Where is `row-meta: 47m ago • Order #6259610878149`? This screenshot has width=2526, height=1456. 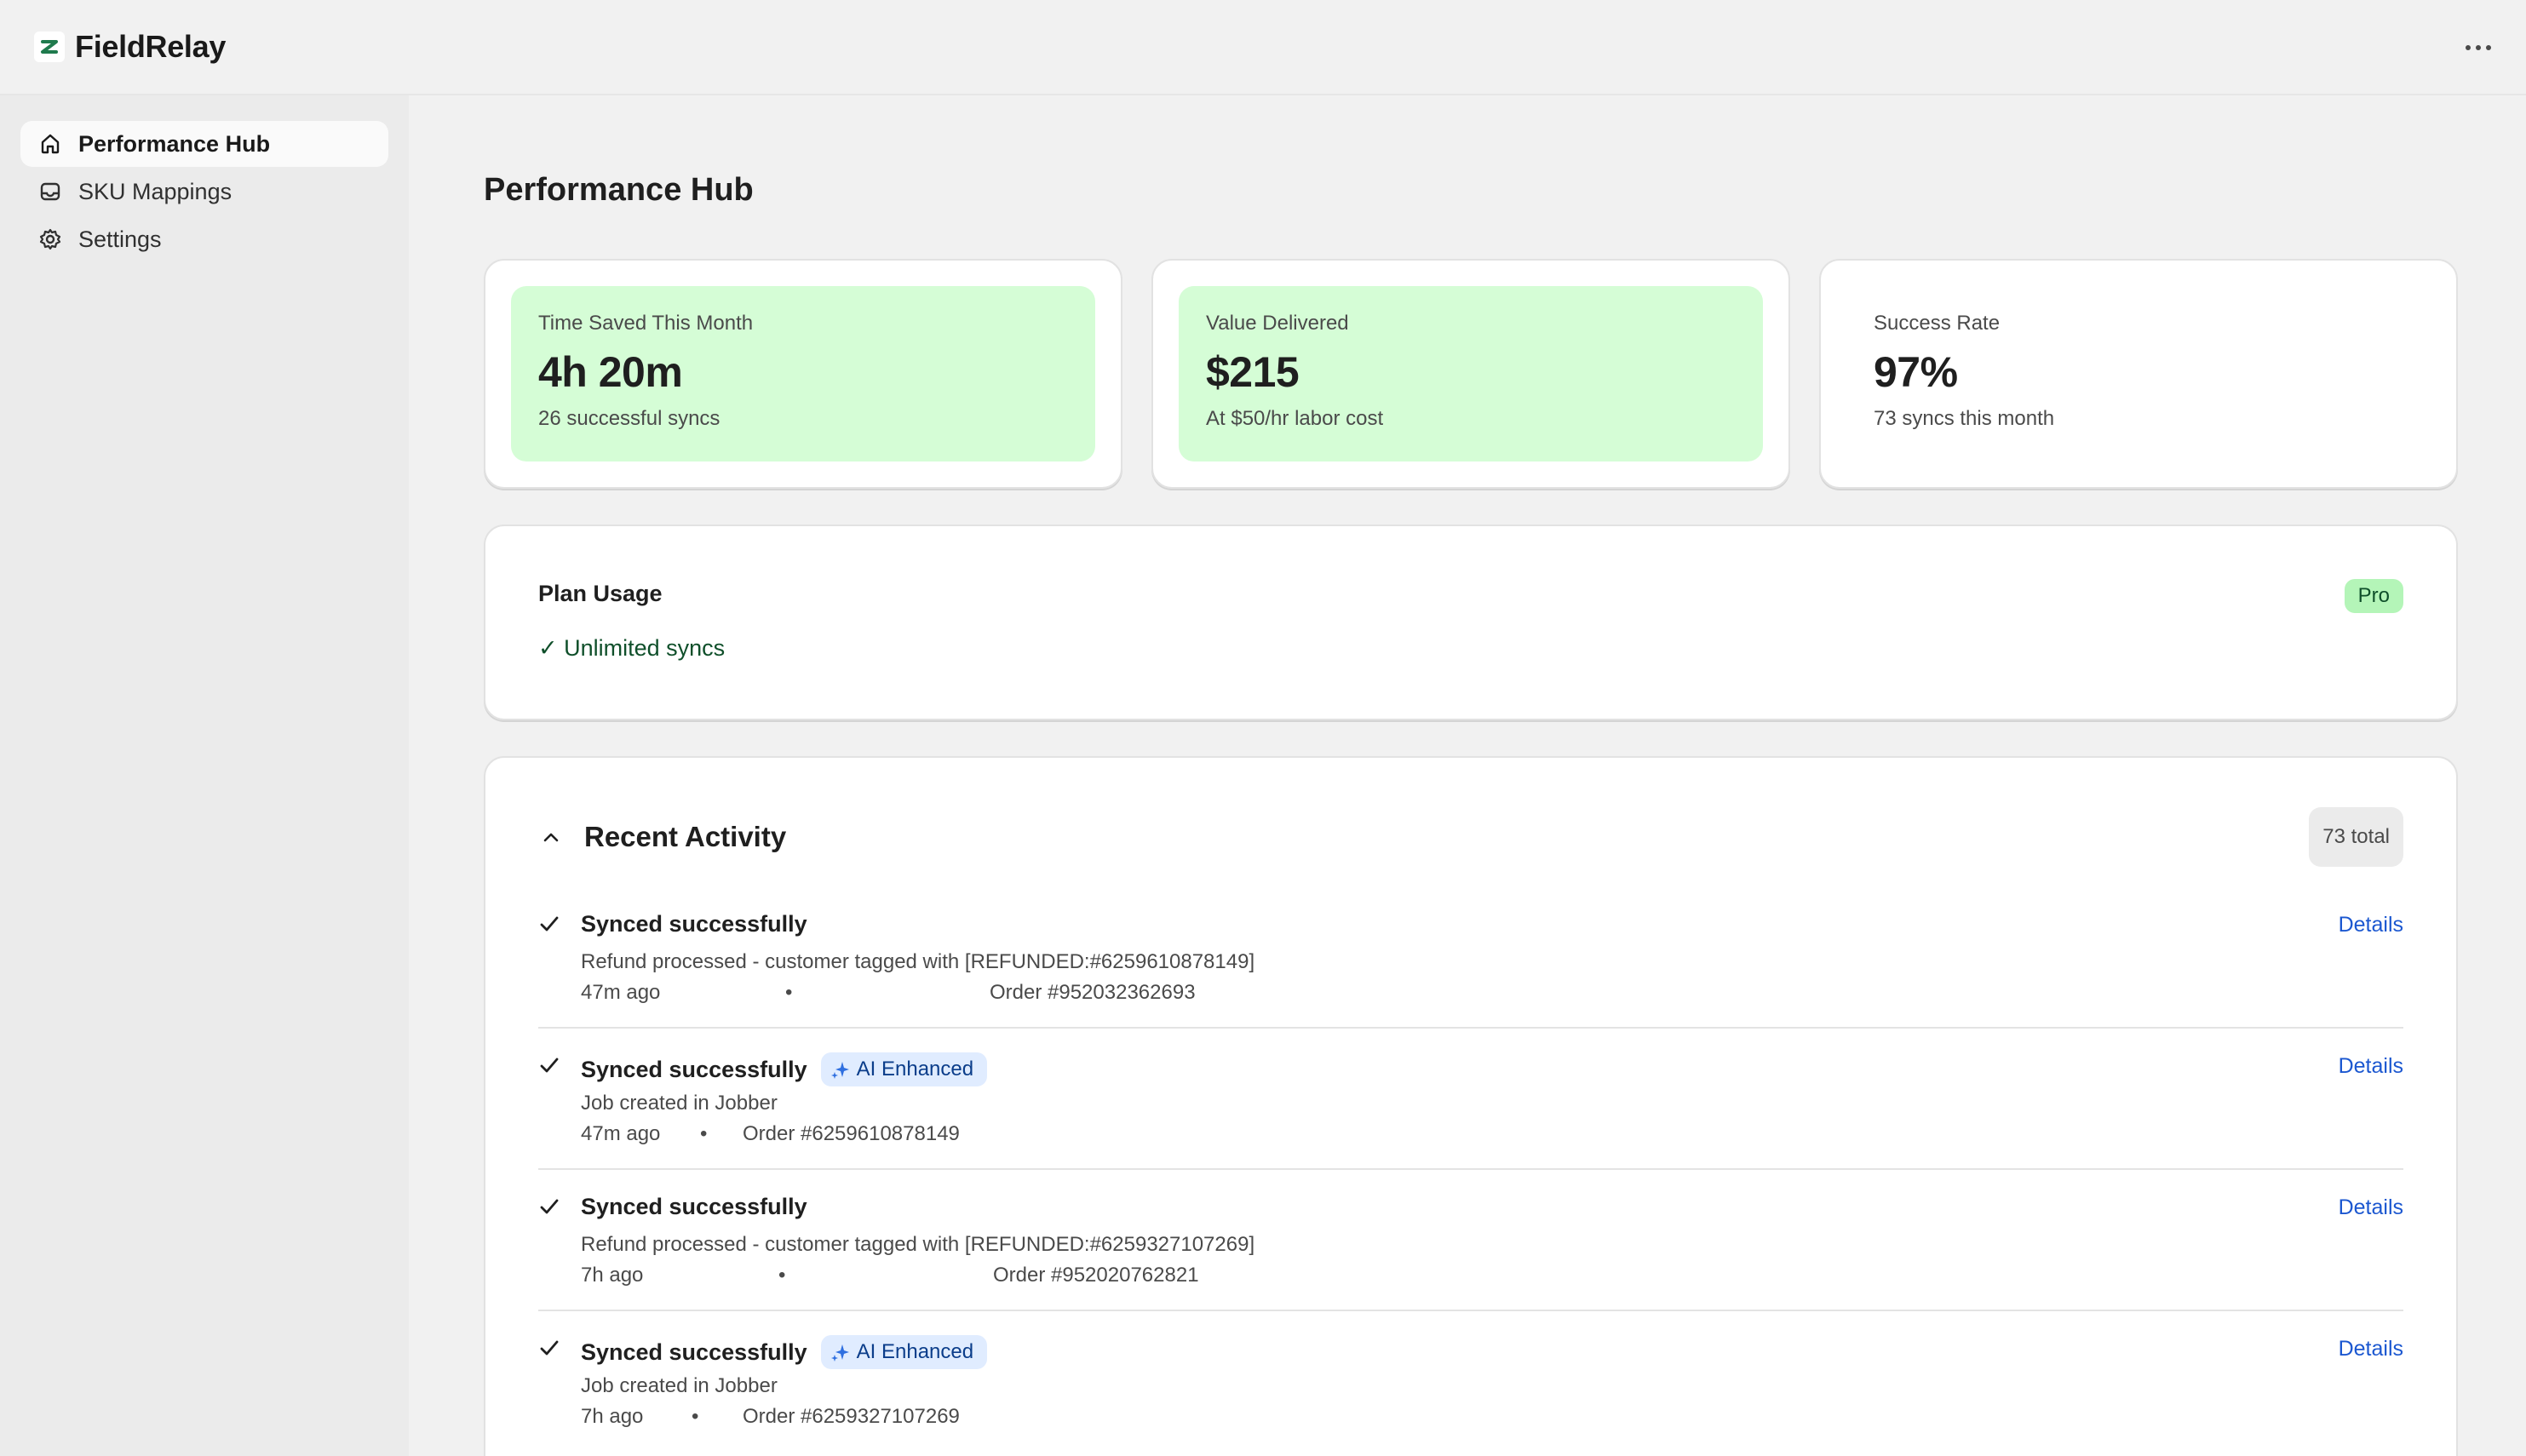 row-meta: 47m ago • Order #6259610878149 is located at coordinates (770, 1134).